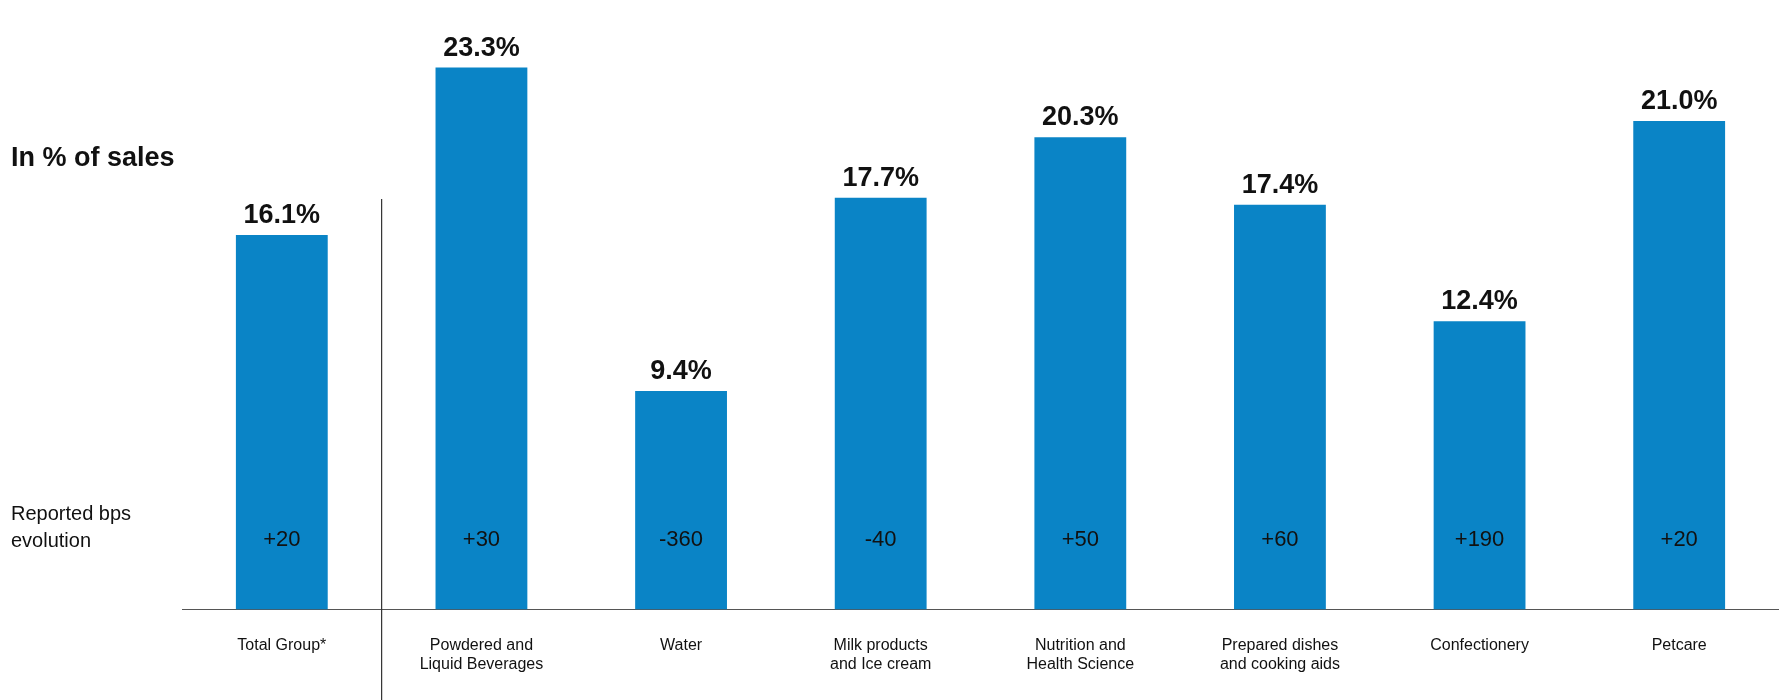 Image resolution: width=1779 pixels, height=700 pixels. Describe the element at coordinates (1280, 538) in the screenshot. I see `annotation: +60` at that location.